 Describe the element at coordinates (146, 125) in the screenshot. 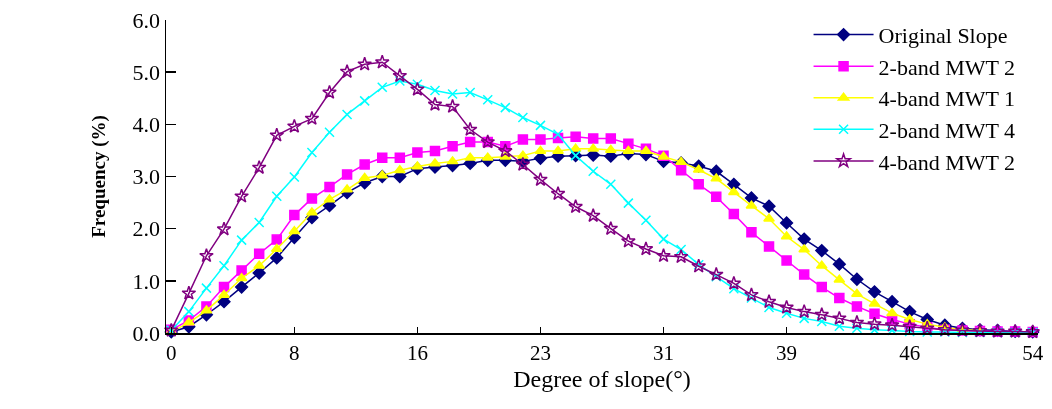

I see `y-tick-label: 4.0` at that location.